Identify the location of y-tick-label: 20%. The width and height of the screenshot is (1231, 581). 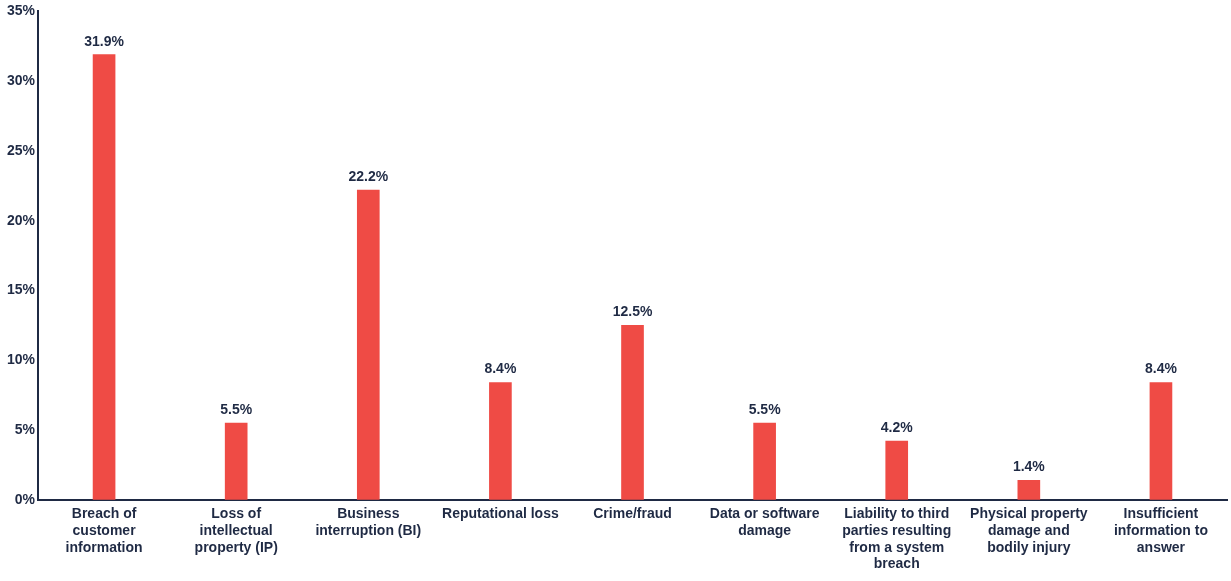
(21, 219).